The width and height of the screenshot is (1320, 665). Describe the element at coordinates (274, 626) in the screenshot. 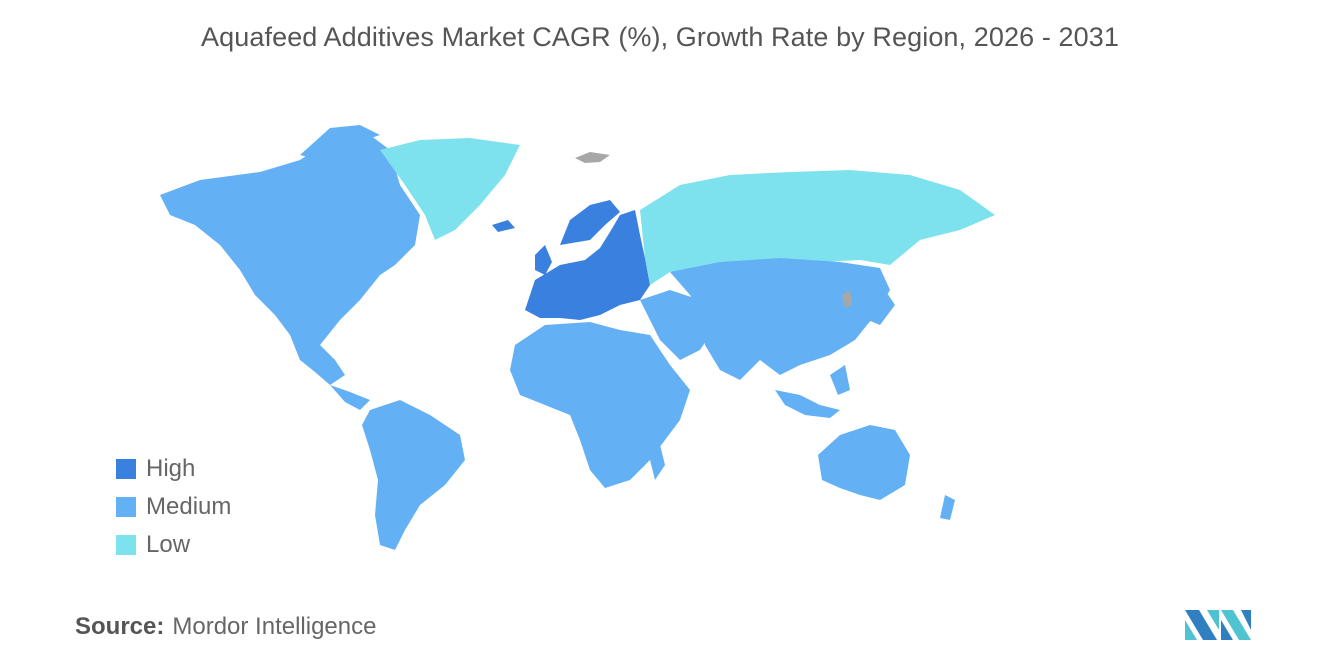

I see `source-value: Mordor Intelligence` at that location.